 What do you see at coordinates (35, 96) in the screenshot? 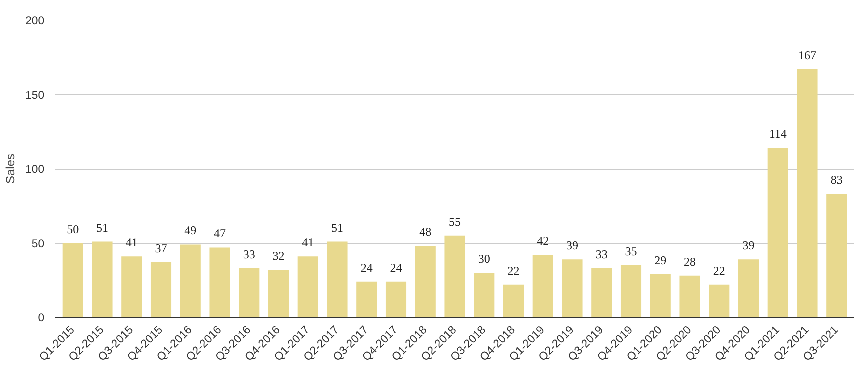
I see `y-tick-label: 150` at bounding box center [35, 96].